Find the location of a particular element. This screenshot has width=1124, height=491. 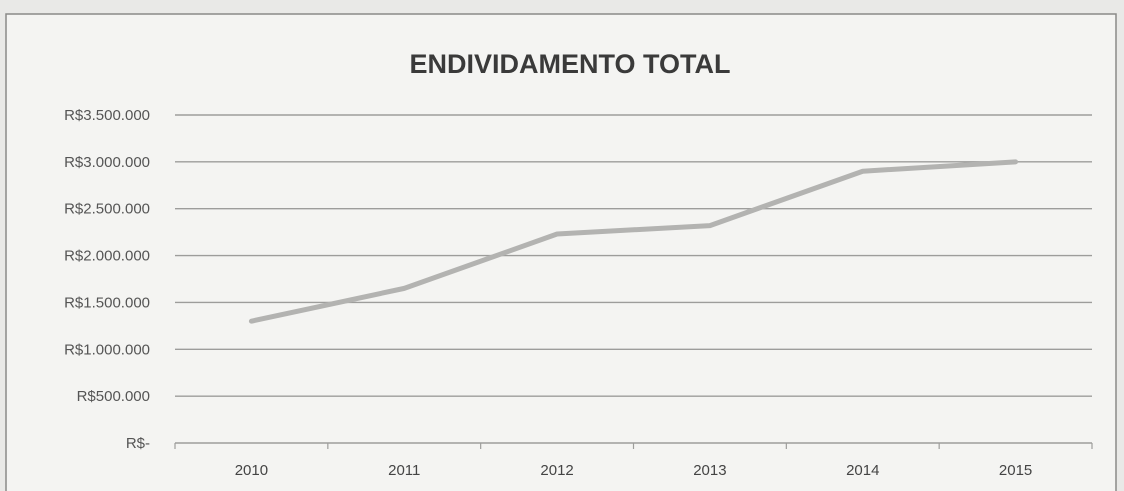

x-tick-label: 2015 is located at coordinates (1015, 470).